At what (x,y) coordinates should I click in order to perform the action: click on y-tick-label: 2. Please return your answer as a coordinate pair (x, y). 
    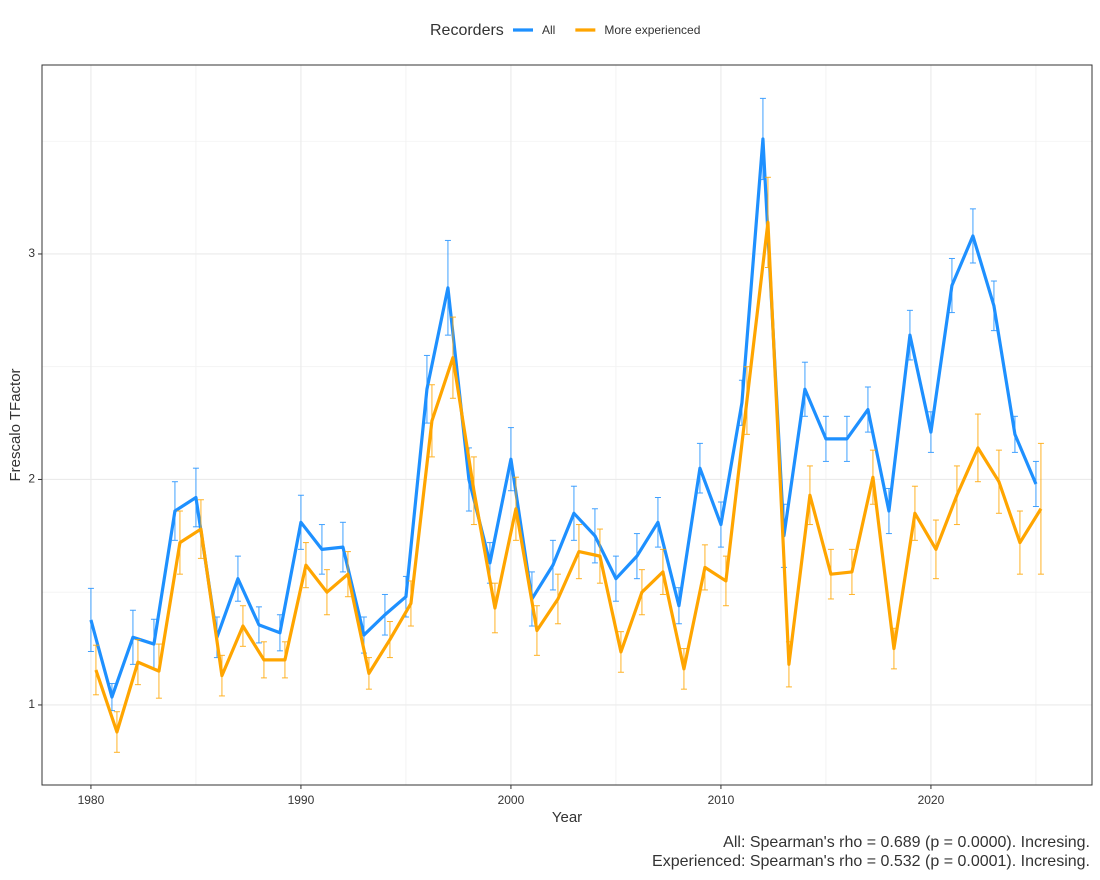
    Looking at the image, I should click on (31, 479).